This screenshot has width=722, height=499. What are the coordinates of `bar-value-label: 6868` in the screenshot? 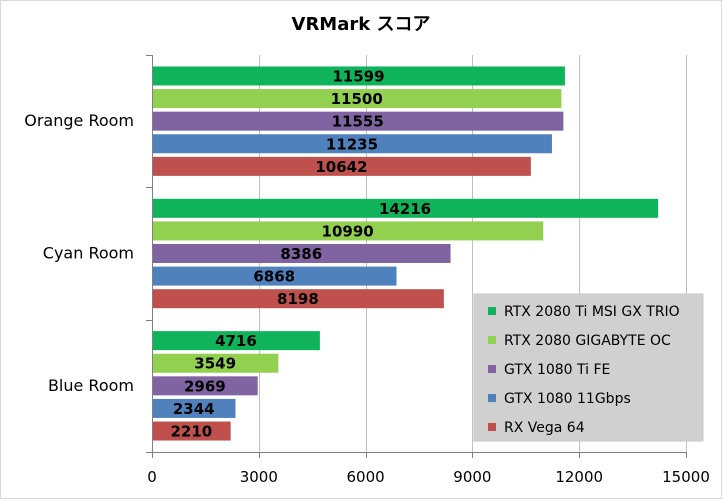 It's located at (274, 277).